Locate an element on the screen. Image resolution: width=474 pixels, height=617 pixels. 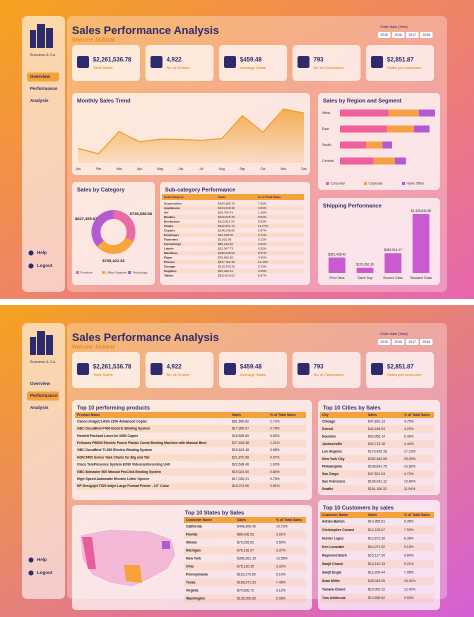
table-cell: Houston is located at coordinates (329, 436).